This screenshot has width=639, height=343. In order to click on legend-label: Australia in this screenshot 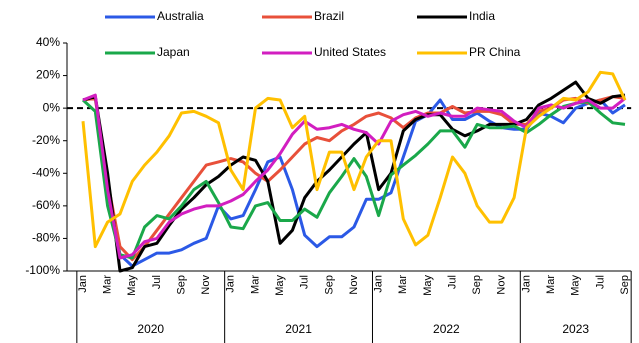, I will do `click(180, 16)`.